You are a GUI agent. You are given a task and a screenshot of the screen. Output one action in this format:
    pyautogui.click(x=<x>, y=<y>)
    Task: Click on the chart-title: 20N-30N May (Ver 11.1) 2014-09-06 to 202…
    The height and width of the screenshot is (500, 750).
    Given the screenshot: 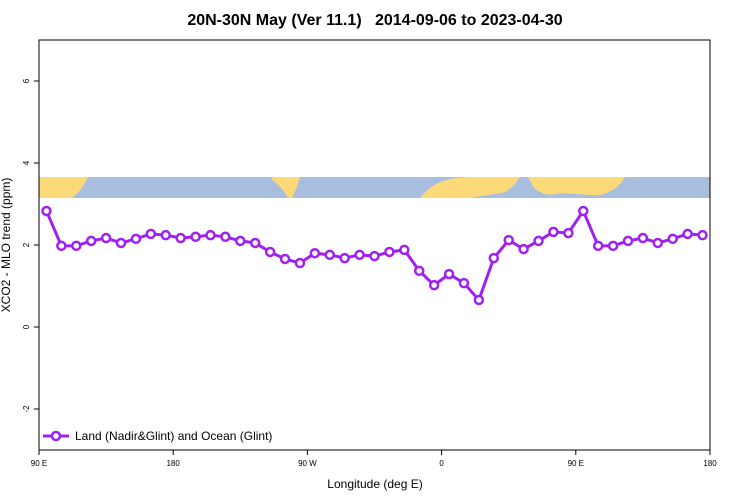 What is the action you would take?
    pyautogui.click(x=374, y=20)
    